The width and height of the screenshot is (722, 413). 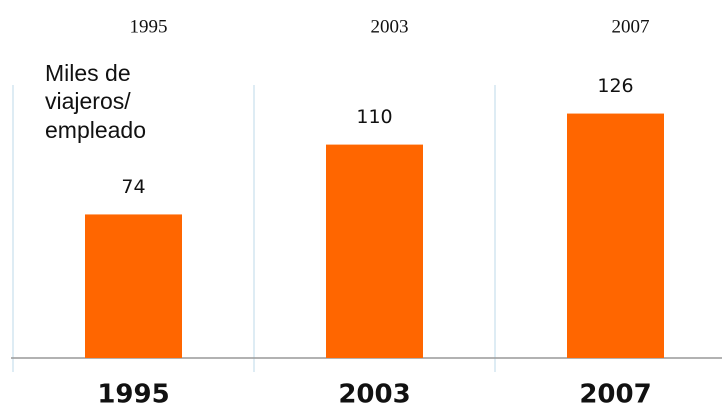 I want to click on top-category-label: 1995, so click(x=149, y=26).